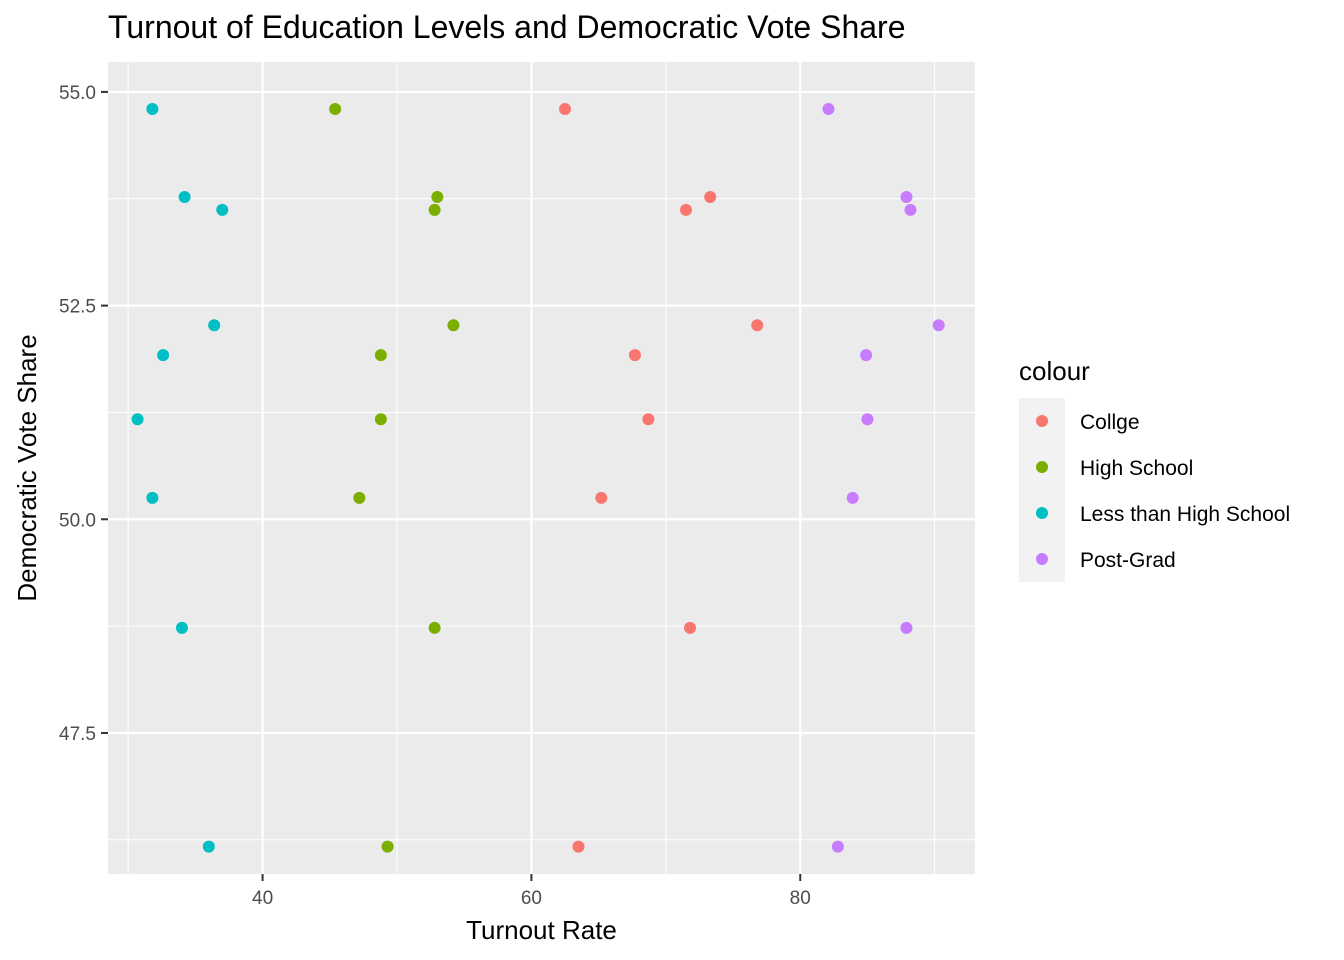 The height and width of the screenshot is (960, 1344). Describe the element at coordinates (541, 930) in the screenshot. I see `x-axis-title: Turnout Rate` at that location.